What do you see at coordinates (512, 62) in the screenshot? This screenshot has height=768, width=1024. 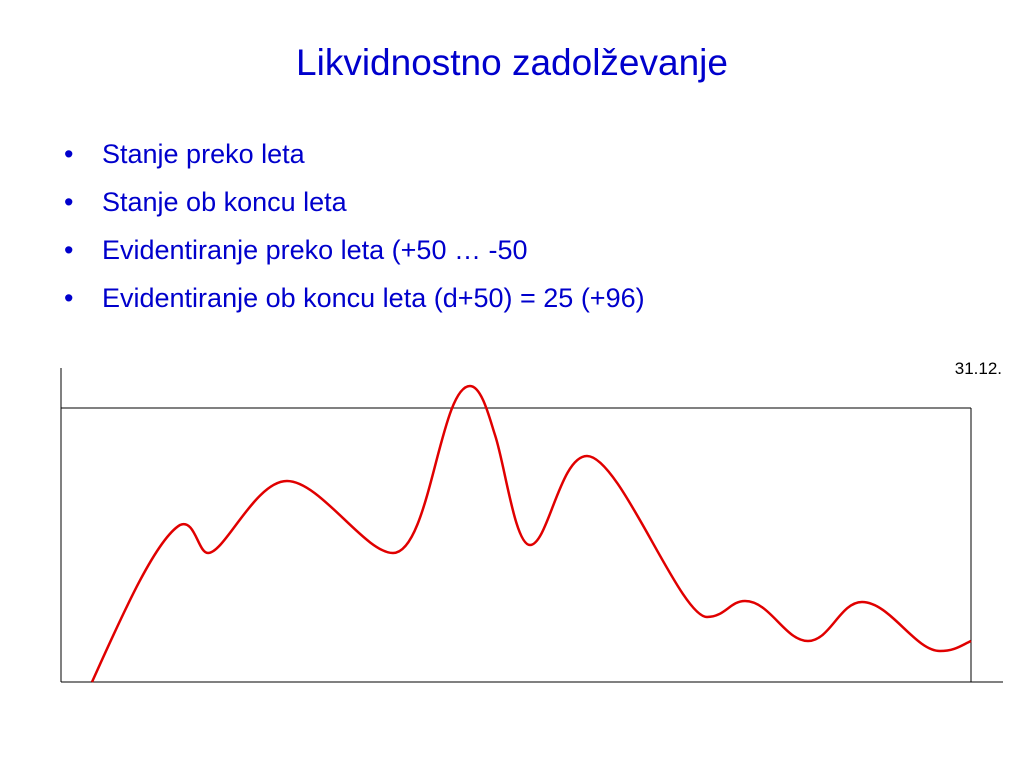 I see `slide-title: Likvidnostno zadolževanje` at bounding box center [512, 62].